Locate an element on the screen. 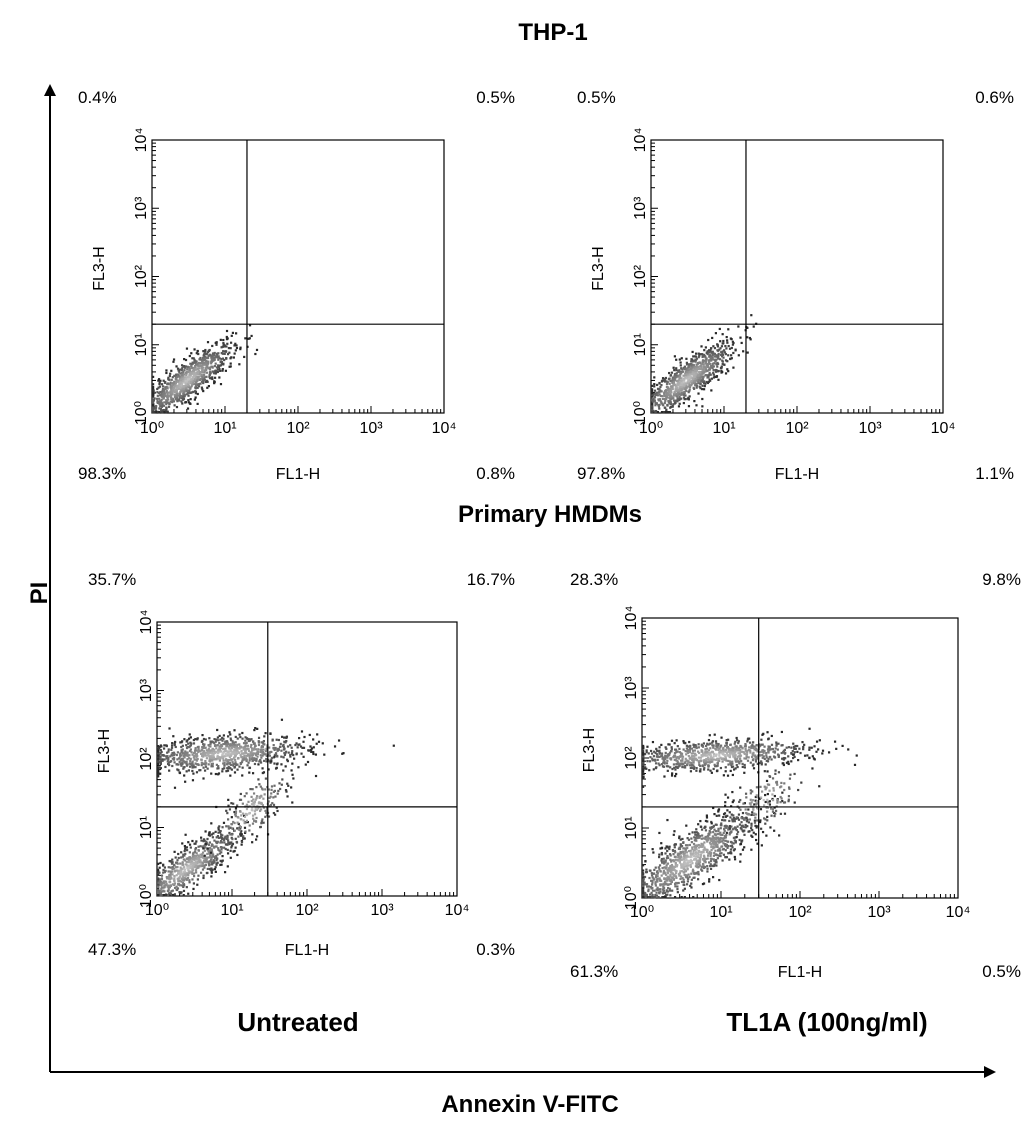 The width and height of the screenshot is (1026, 1124). y-axis-label-pi: PI is located at coordinates (39, 593).